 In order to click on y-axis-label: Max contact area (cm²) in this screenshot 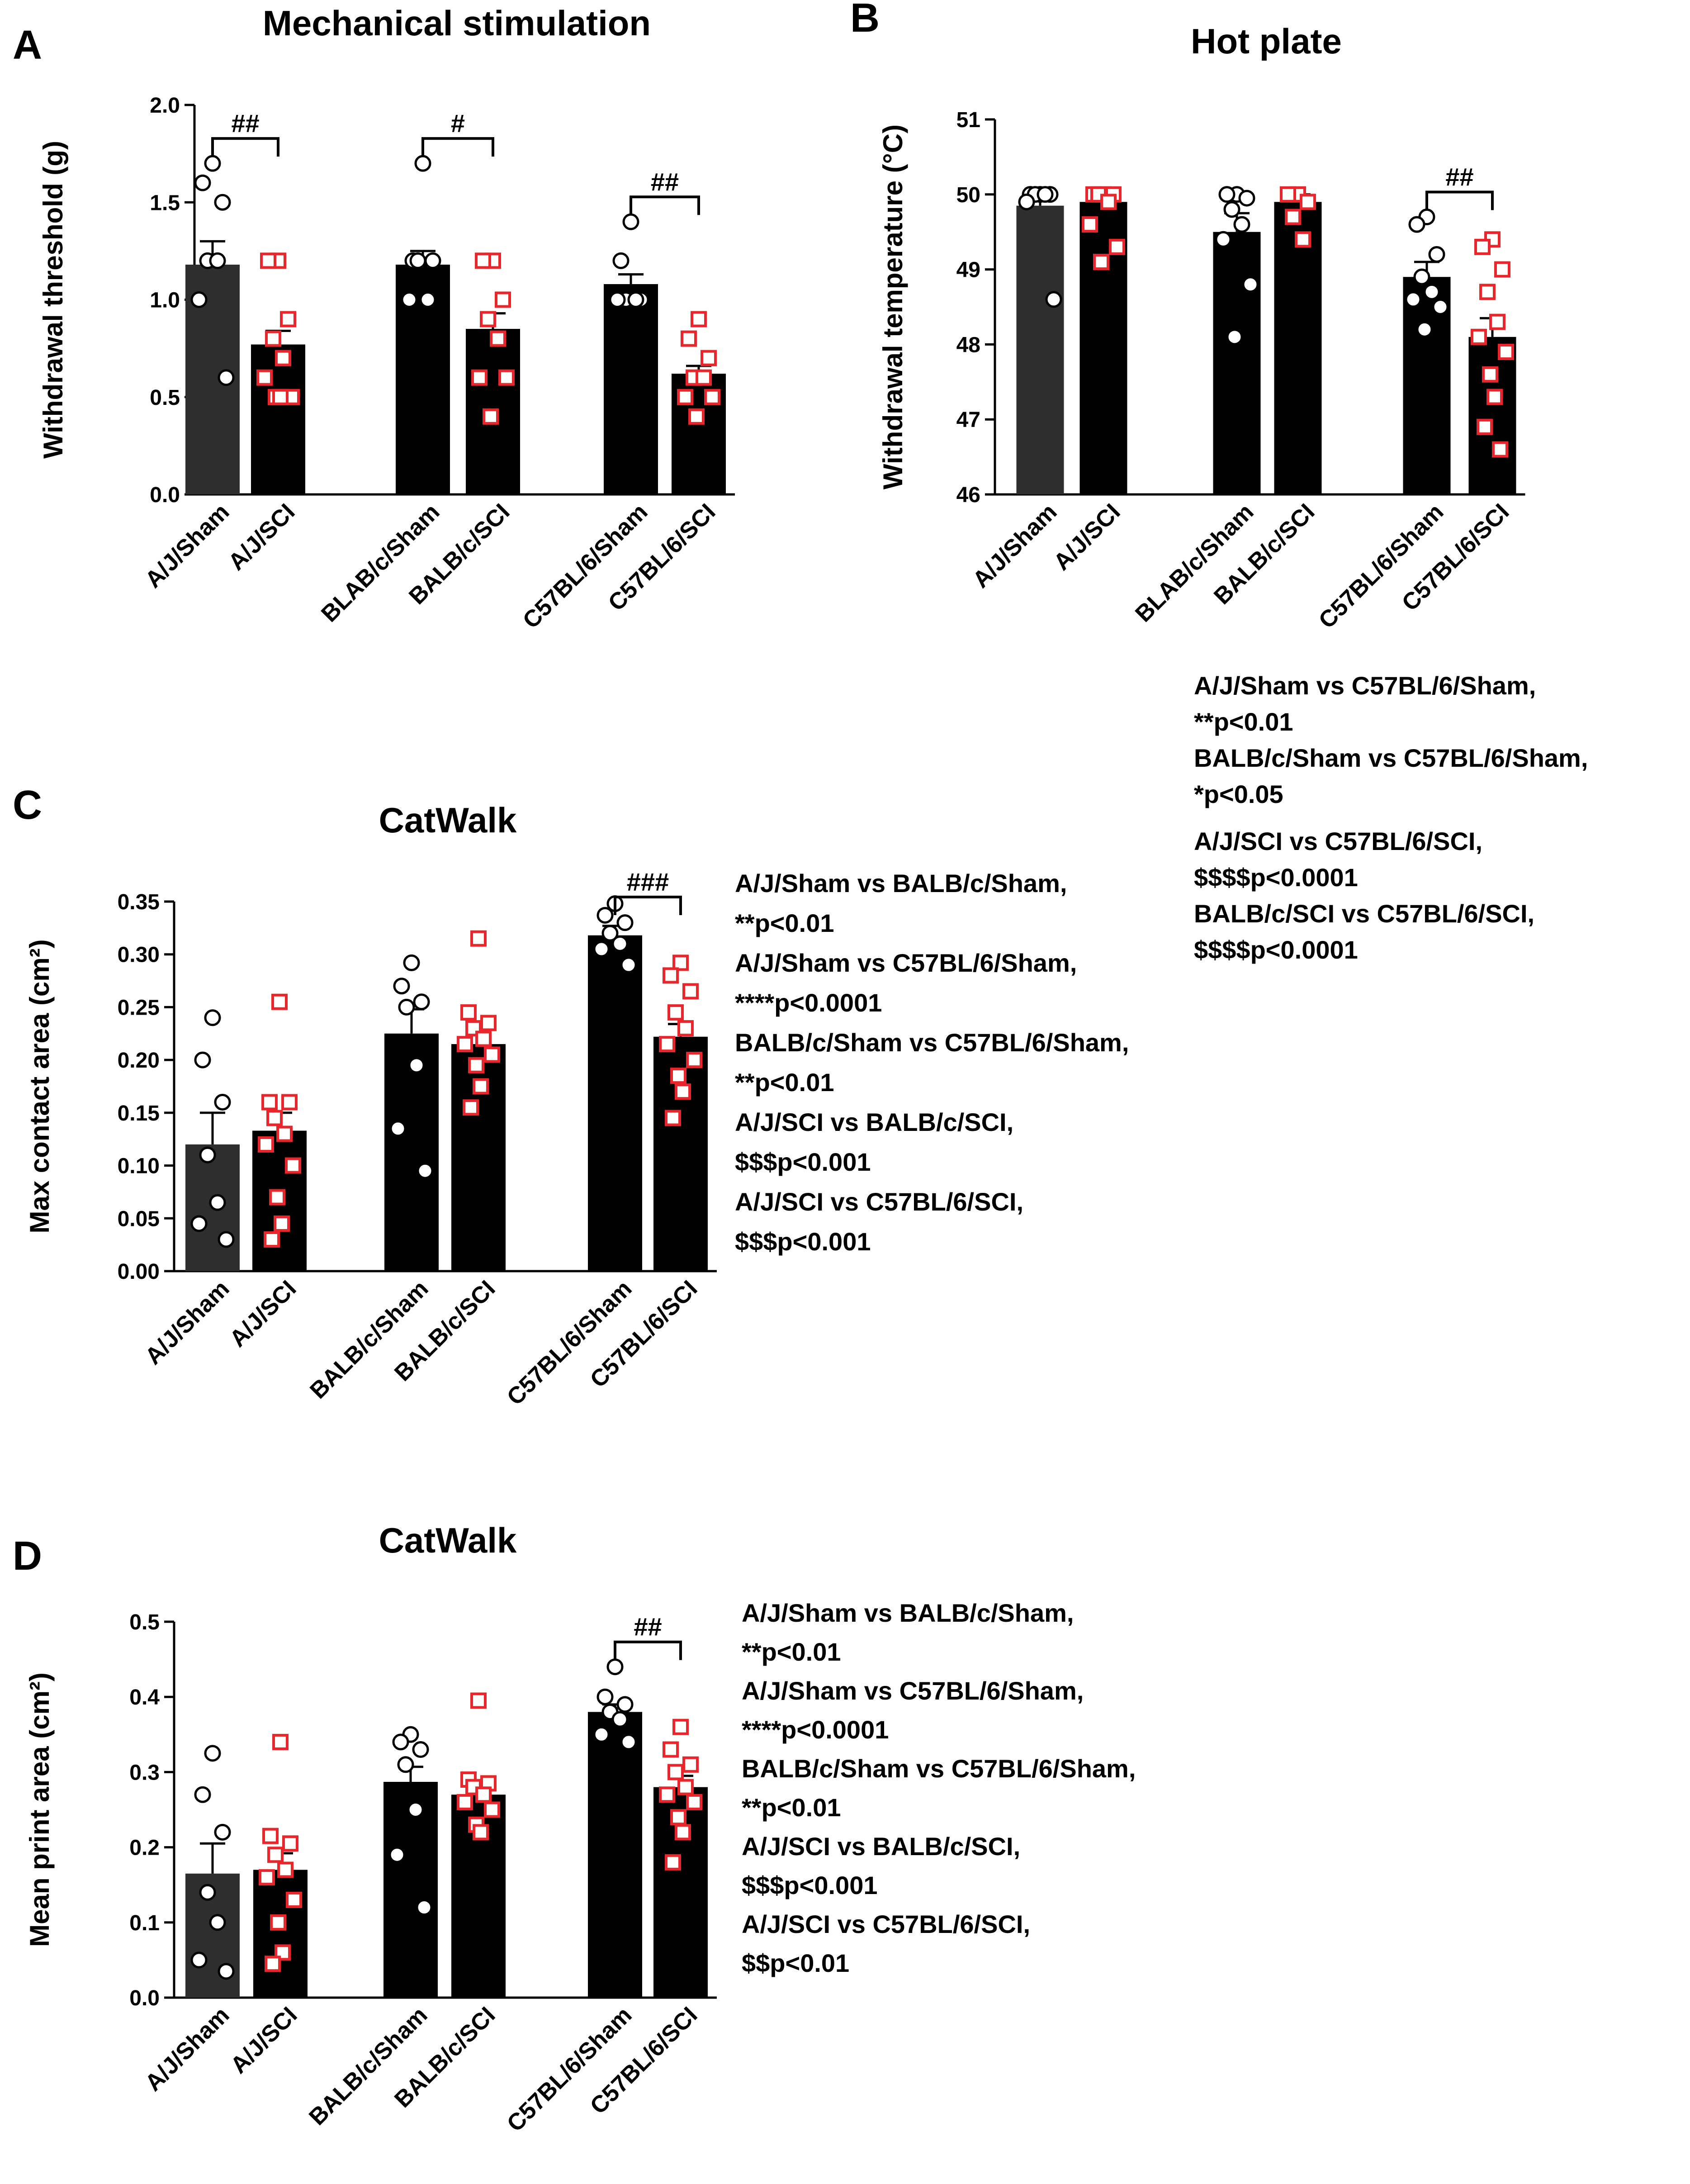, I will do `click(39, 1086)`.